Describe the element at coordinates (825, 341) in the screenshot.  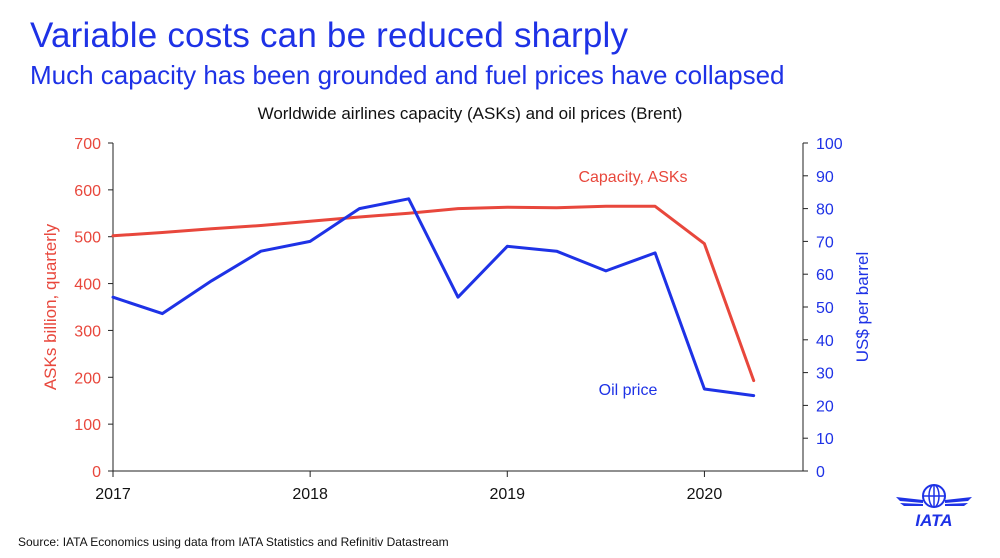
I see `right-y-tick-label: 40` at that location.